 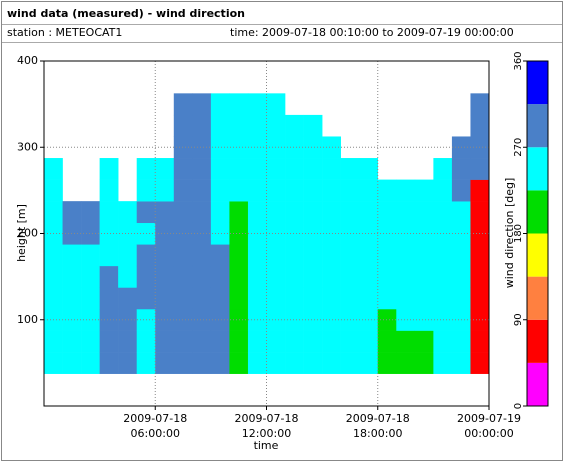 What do you see at coordinates (21, 233) in the screenshot?
I see `y-axis-label: height [m]` at bounding box center [21, 233].